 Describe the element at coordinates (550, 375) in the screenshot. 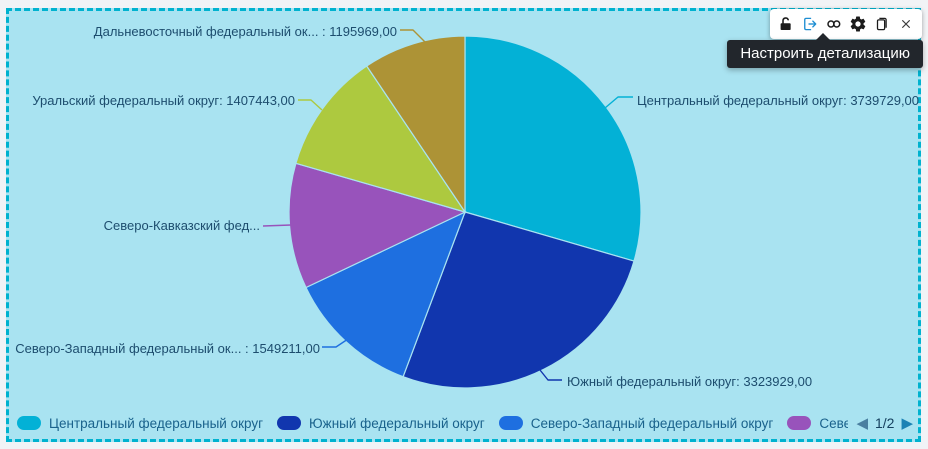

I see `leader-southern` at that location.